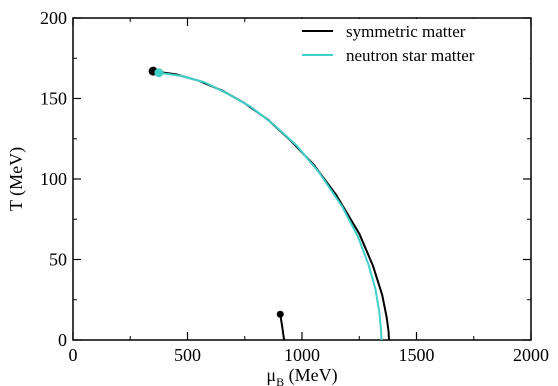 This screenshot has height=386, width=558. What do you see at coordinates (417, 355) in the screenshot?
I see `x-tick-label: 1500` at bounding box center [417, 355].